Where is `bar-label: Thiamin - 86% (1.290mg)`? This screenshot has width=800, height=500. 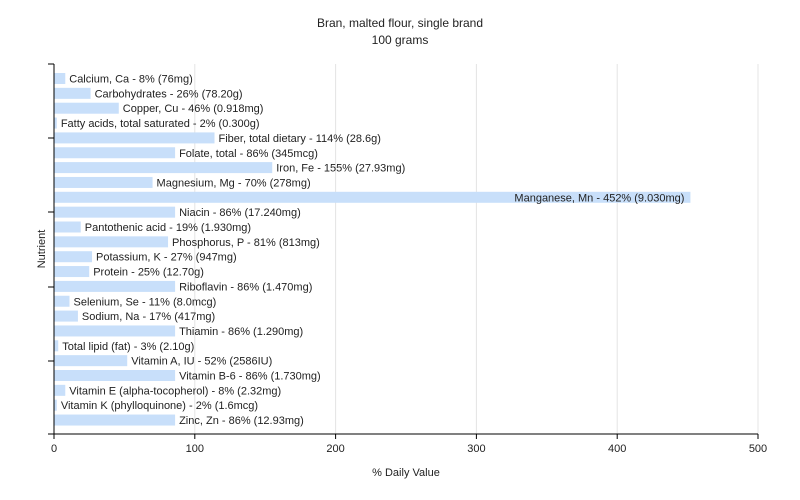 bar-label: Thiamin - 86% (1.290mg) is located at coordinates (241, 332).